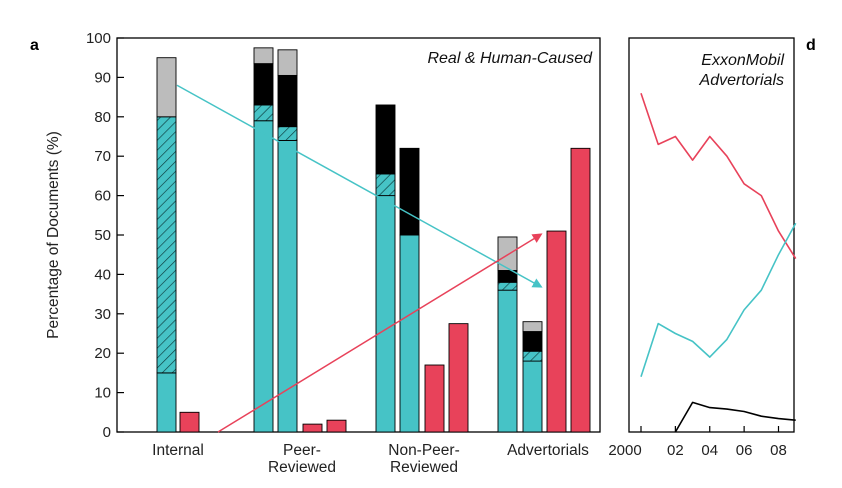 The image size is (842, 488). I want to click on category-label: Advertorials, so click(548, 450).